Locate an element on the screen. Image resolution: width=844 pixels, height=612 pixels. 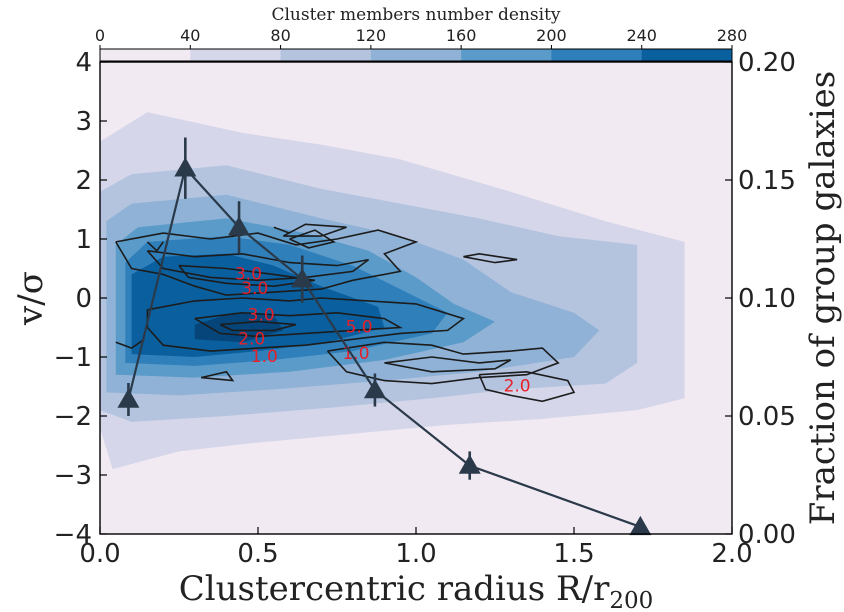
y-left-tick-label: 0 is located at coordinates (83, 299).